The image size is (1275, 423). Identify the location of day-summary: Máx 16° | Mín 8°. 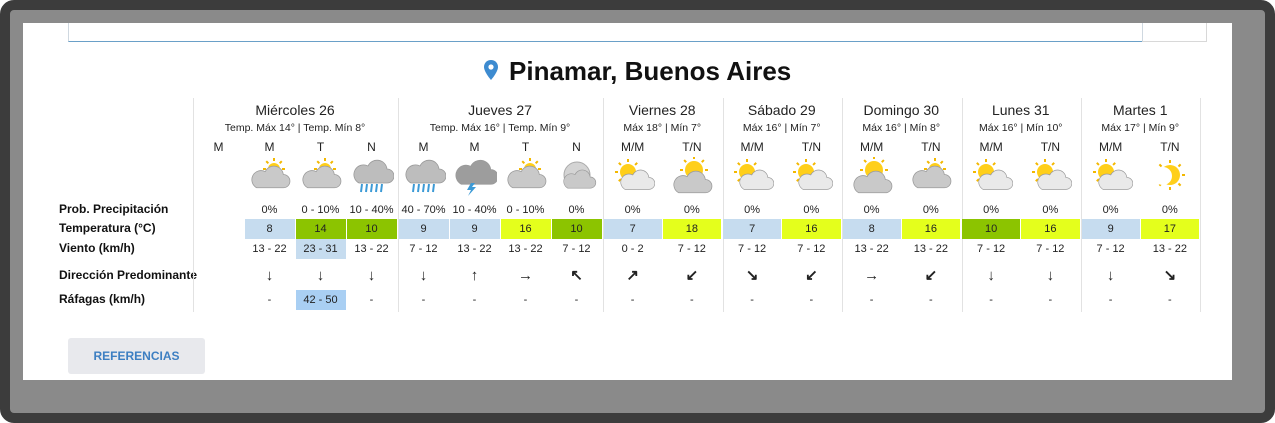
(901, 128).